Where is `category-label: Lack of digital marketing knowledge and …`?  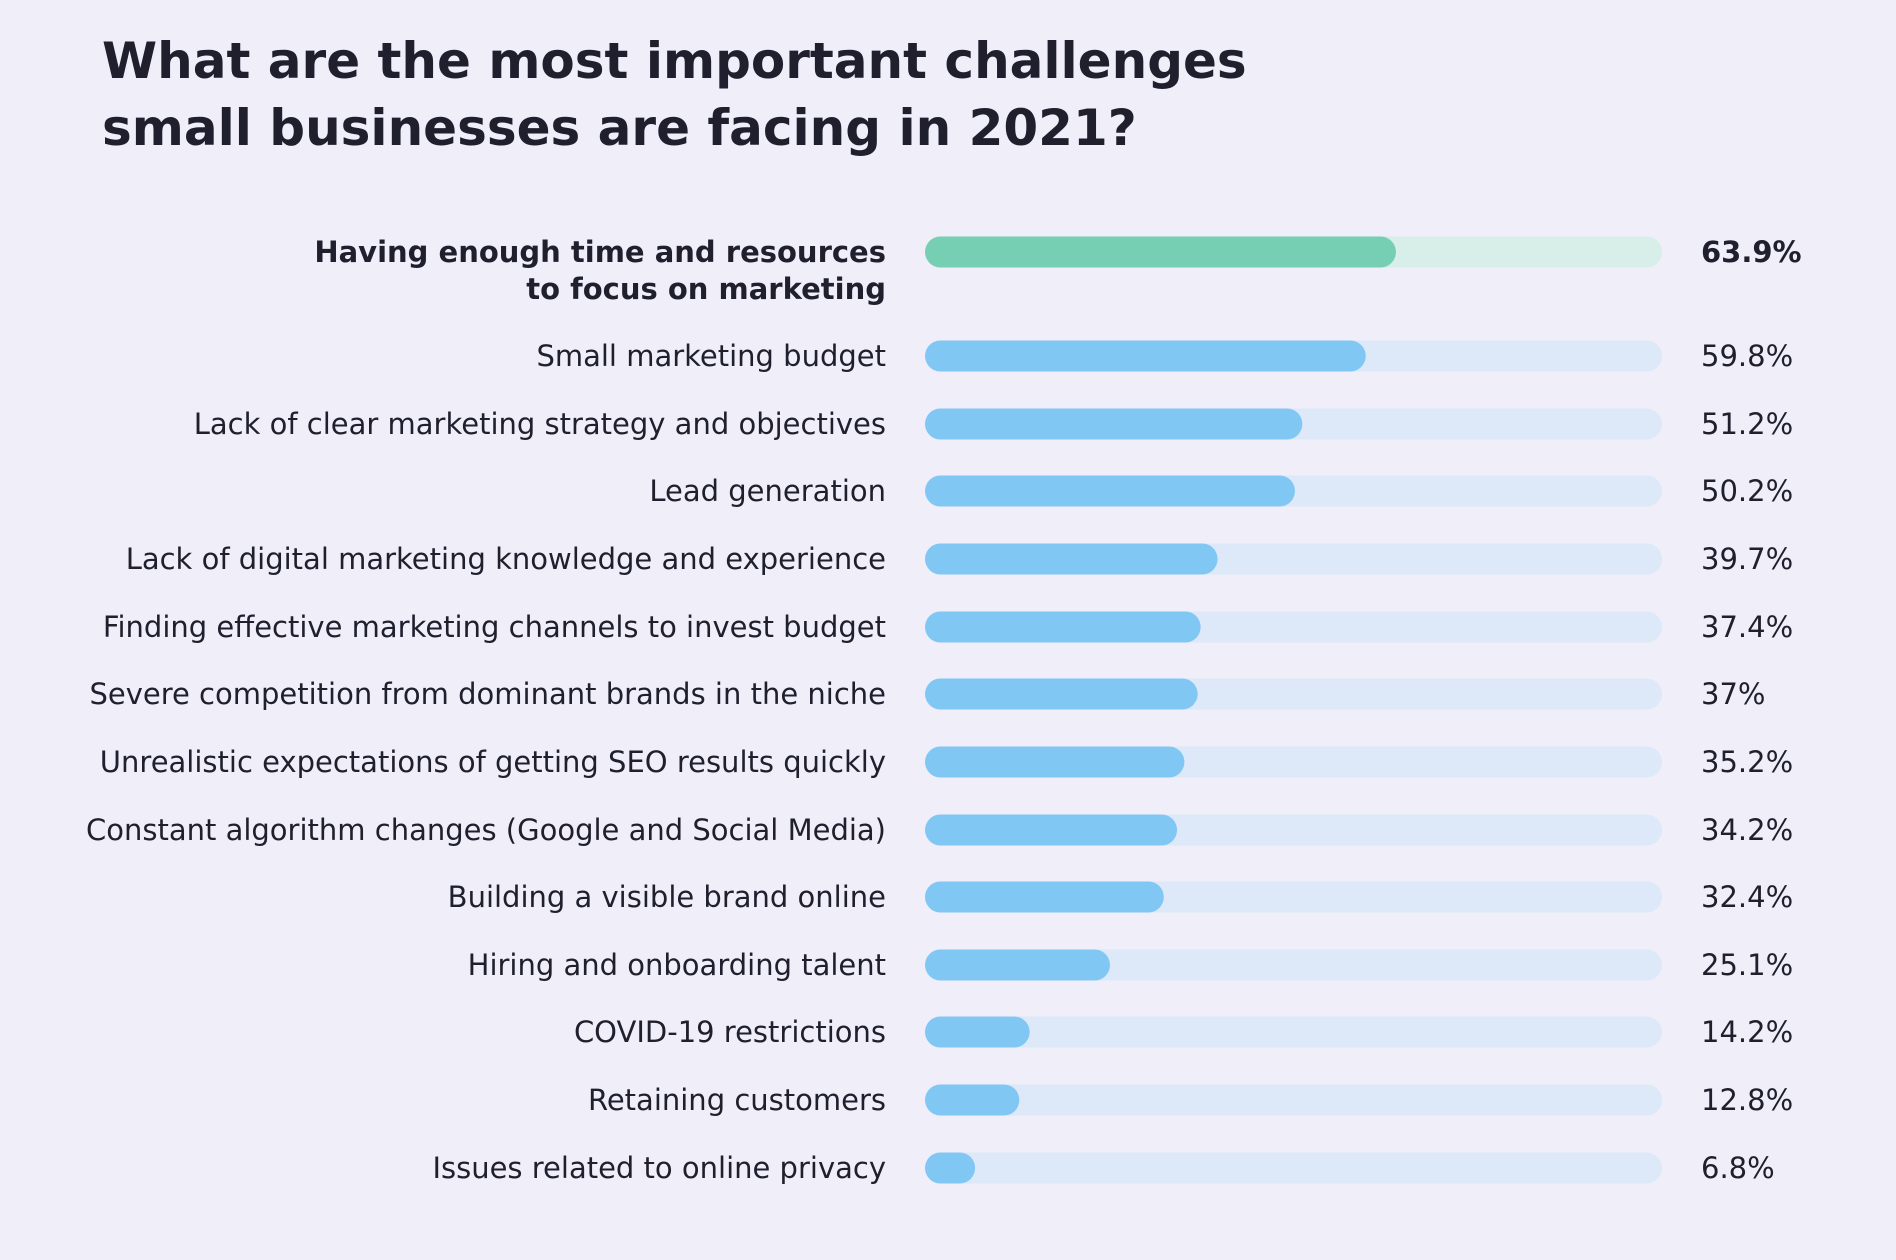 category-label: Lack of digital marketing knowledge and … is located at coordinates (506, 559).